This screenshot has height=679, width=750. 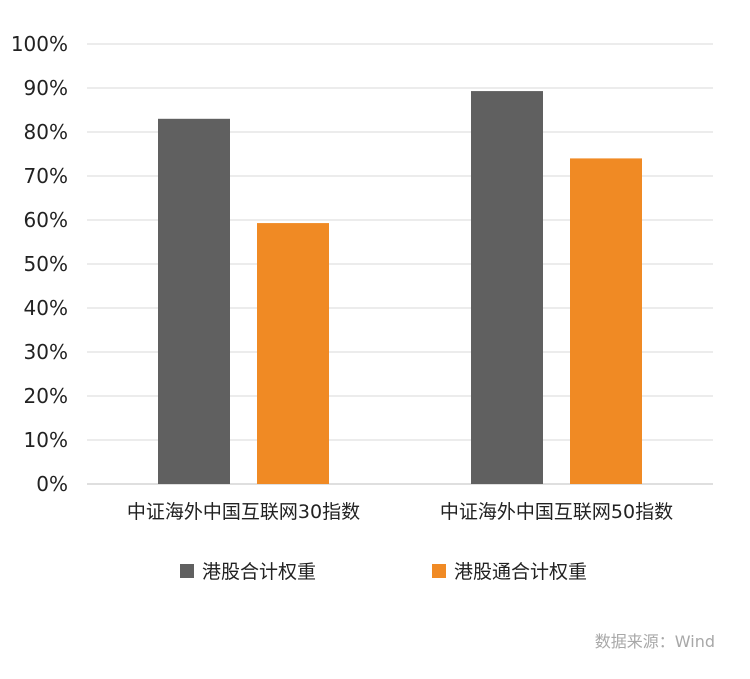 I want to click on x-axis-category-labels: 中证海外中国互联网30指数 中证海外中国互联网50指数, so click(x=400, y=512).